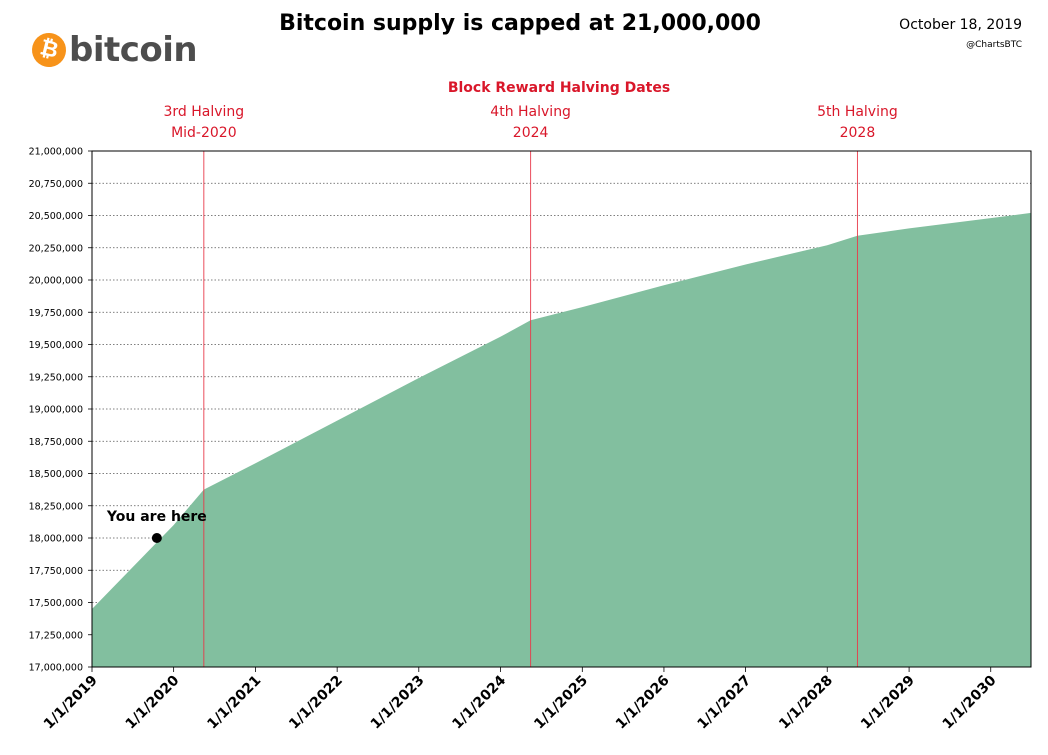  What do you see at coordinates (71, 703) in the screenshot?
I see `x-tick-label: 1/1/2019` at bounding box center [71, 703].